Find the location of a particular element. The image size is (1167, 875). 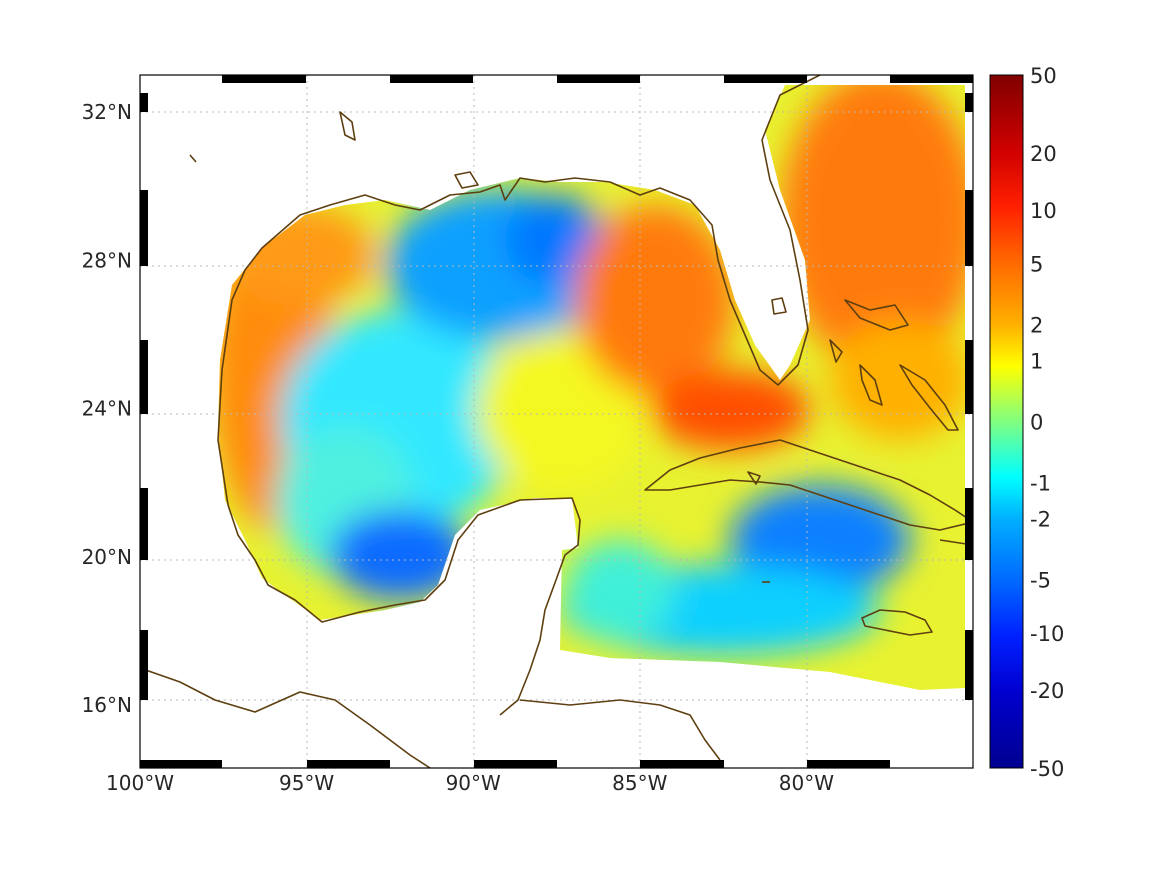

coastline-mexico is located at coordinates (404, 606).